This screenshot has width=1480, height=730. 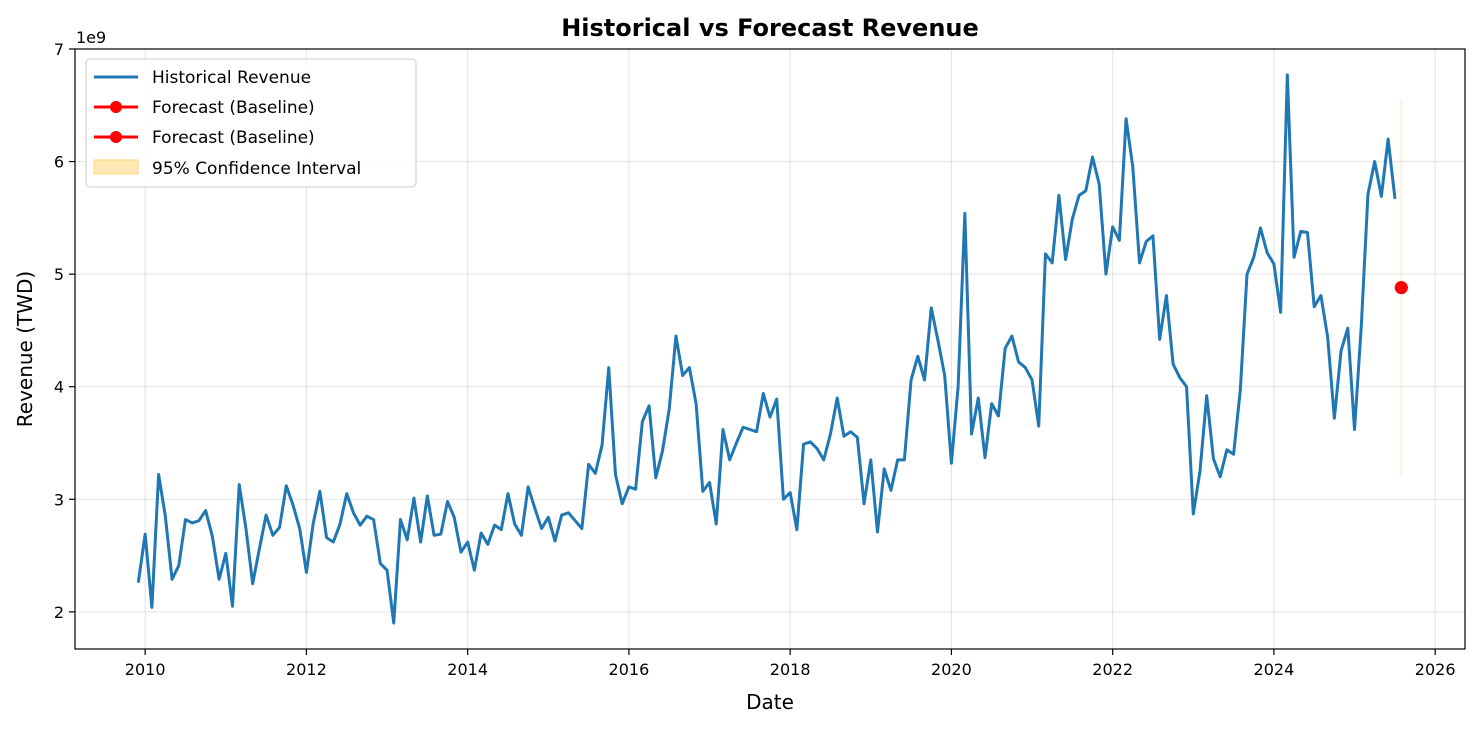 What do you see at coordinates (467, 669) in the screenshot?
I see `x-tick-label: 2014` at bounding box center [467, 669].